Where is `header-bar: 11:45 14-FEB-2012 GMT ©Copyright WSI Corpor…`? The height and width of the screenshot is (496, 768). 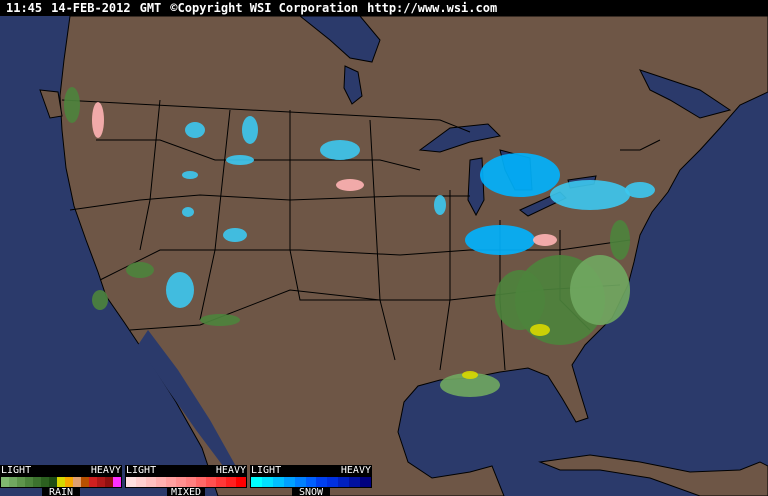 header-bar: 11:45 14-FEB-2012 GMT ©Copyright WSI Corpor… is located at coordinates (384, 8).